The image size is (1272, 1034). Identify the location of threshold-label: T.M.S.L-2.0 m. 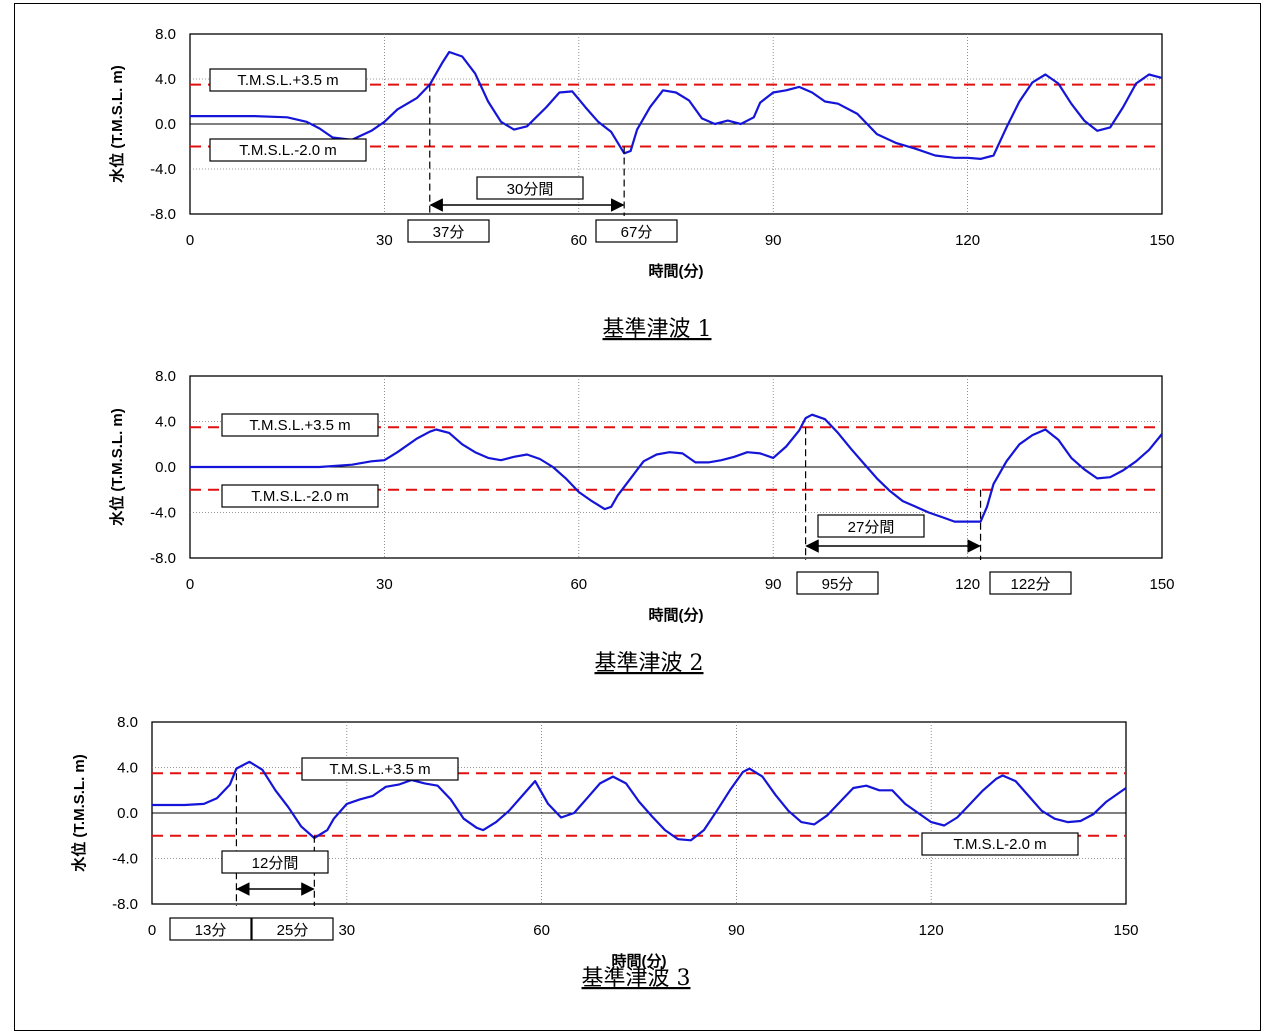
(999, 844).